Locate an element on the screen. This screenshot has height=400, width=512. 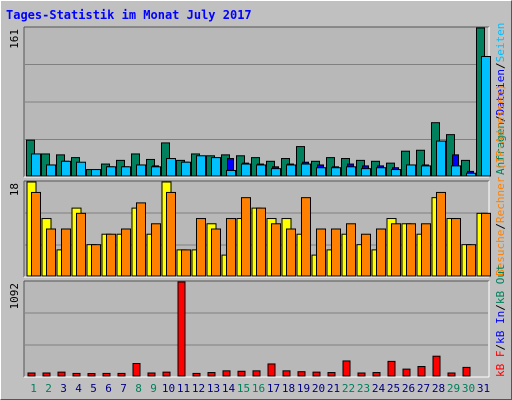
x-tick-label: 3 is located at coordinates (63, 388).